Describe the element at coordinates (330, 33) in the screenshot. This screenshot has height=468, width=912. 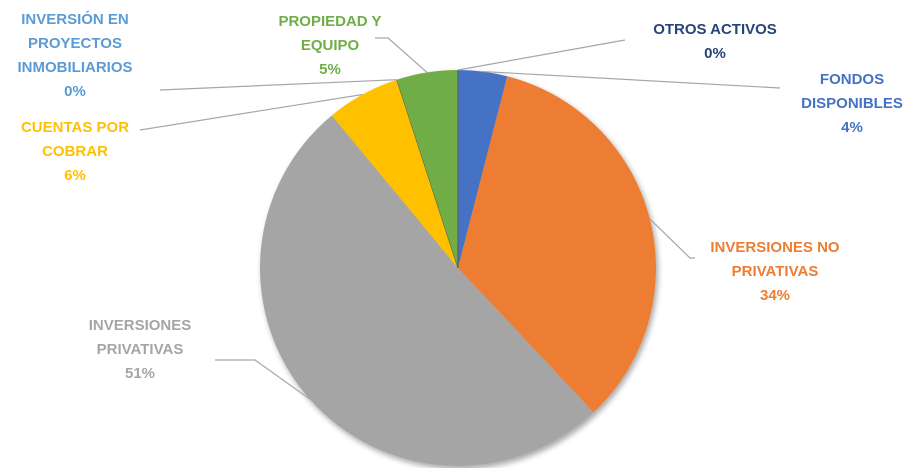
I see `category-label: PROPIEDAD Y EQUIPO` at that location.